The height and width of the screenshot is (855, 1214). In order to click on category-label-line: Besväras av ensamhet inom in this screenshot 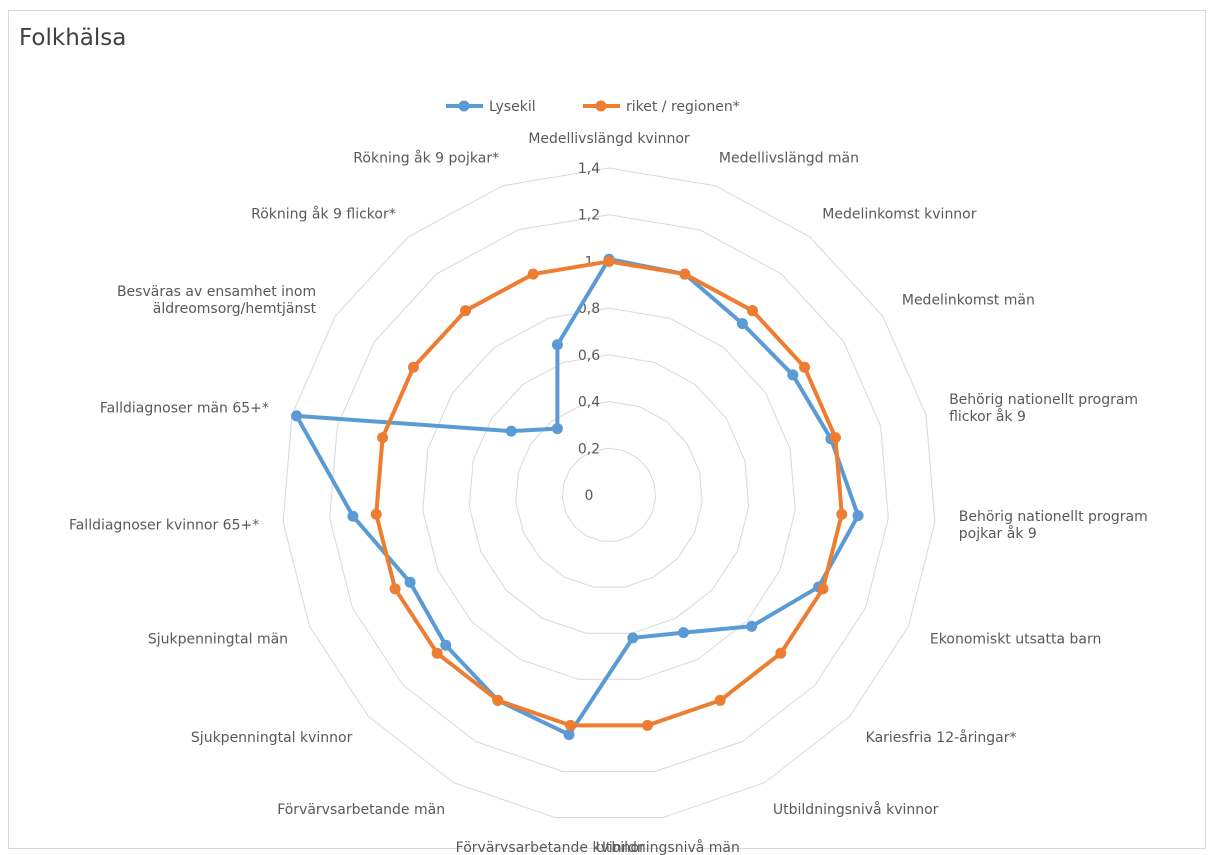, I will do `click(216, 292)`.